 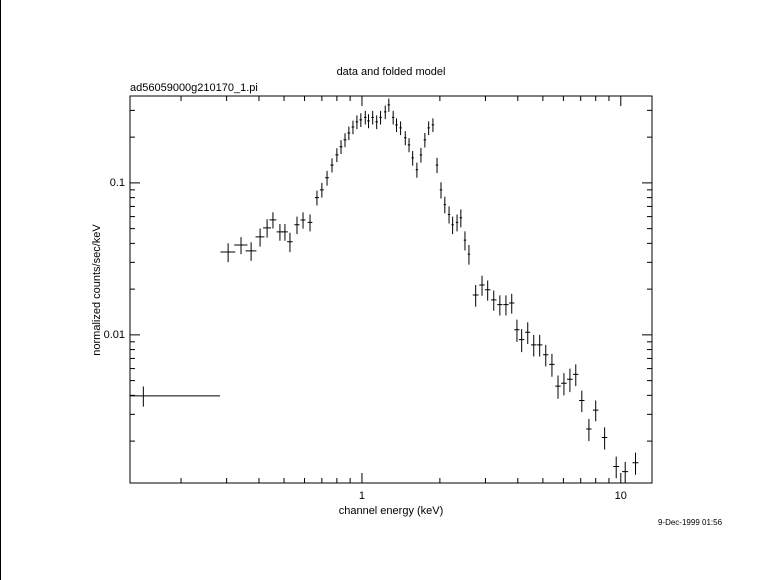 I want to click on timestamp: 9-Dec-1999 01:56, so click(x=690, y=522).